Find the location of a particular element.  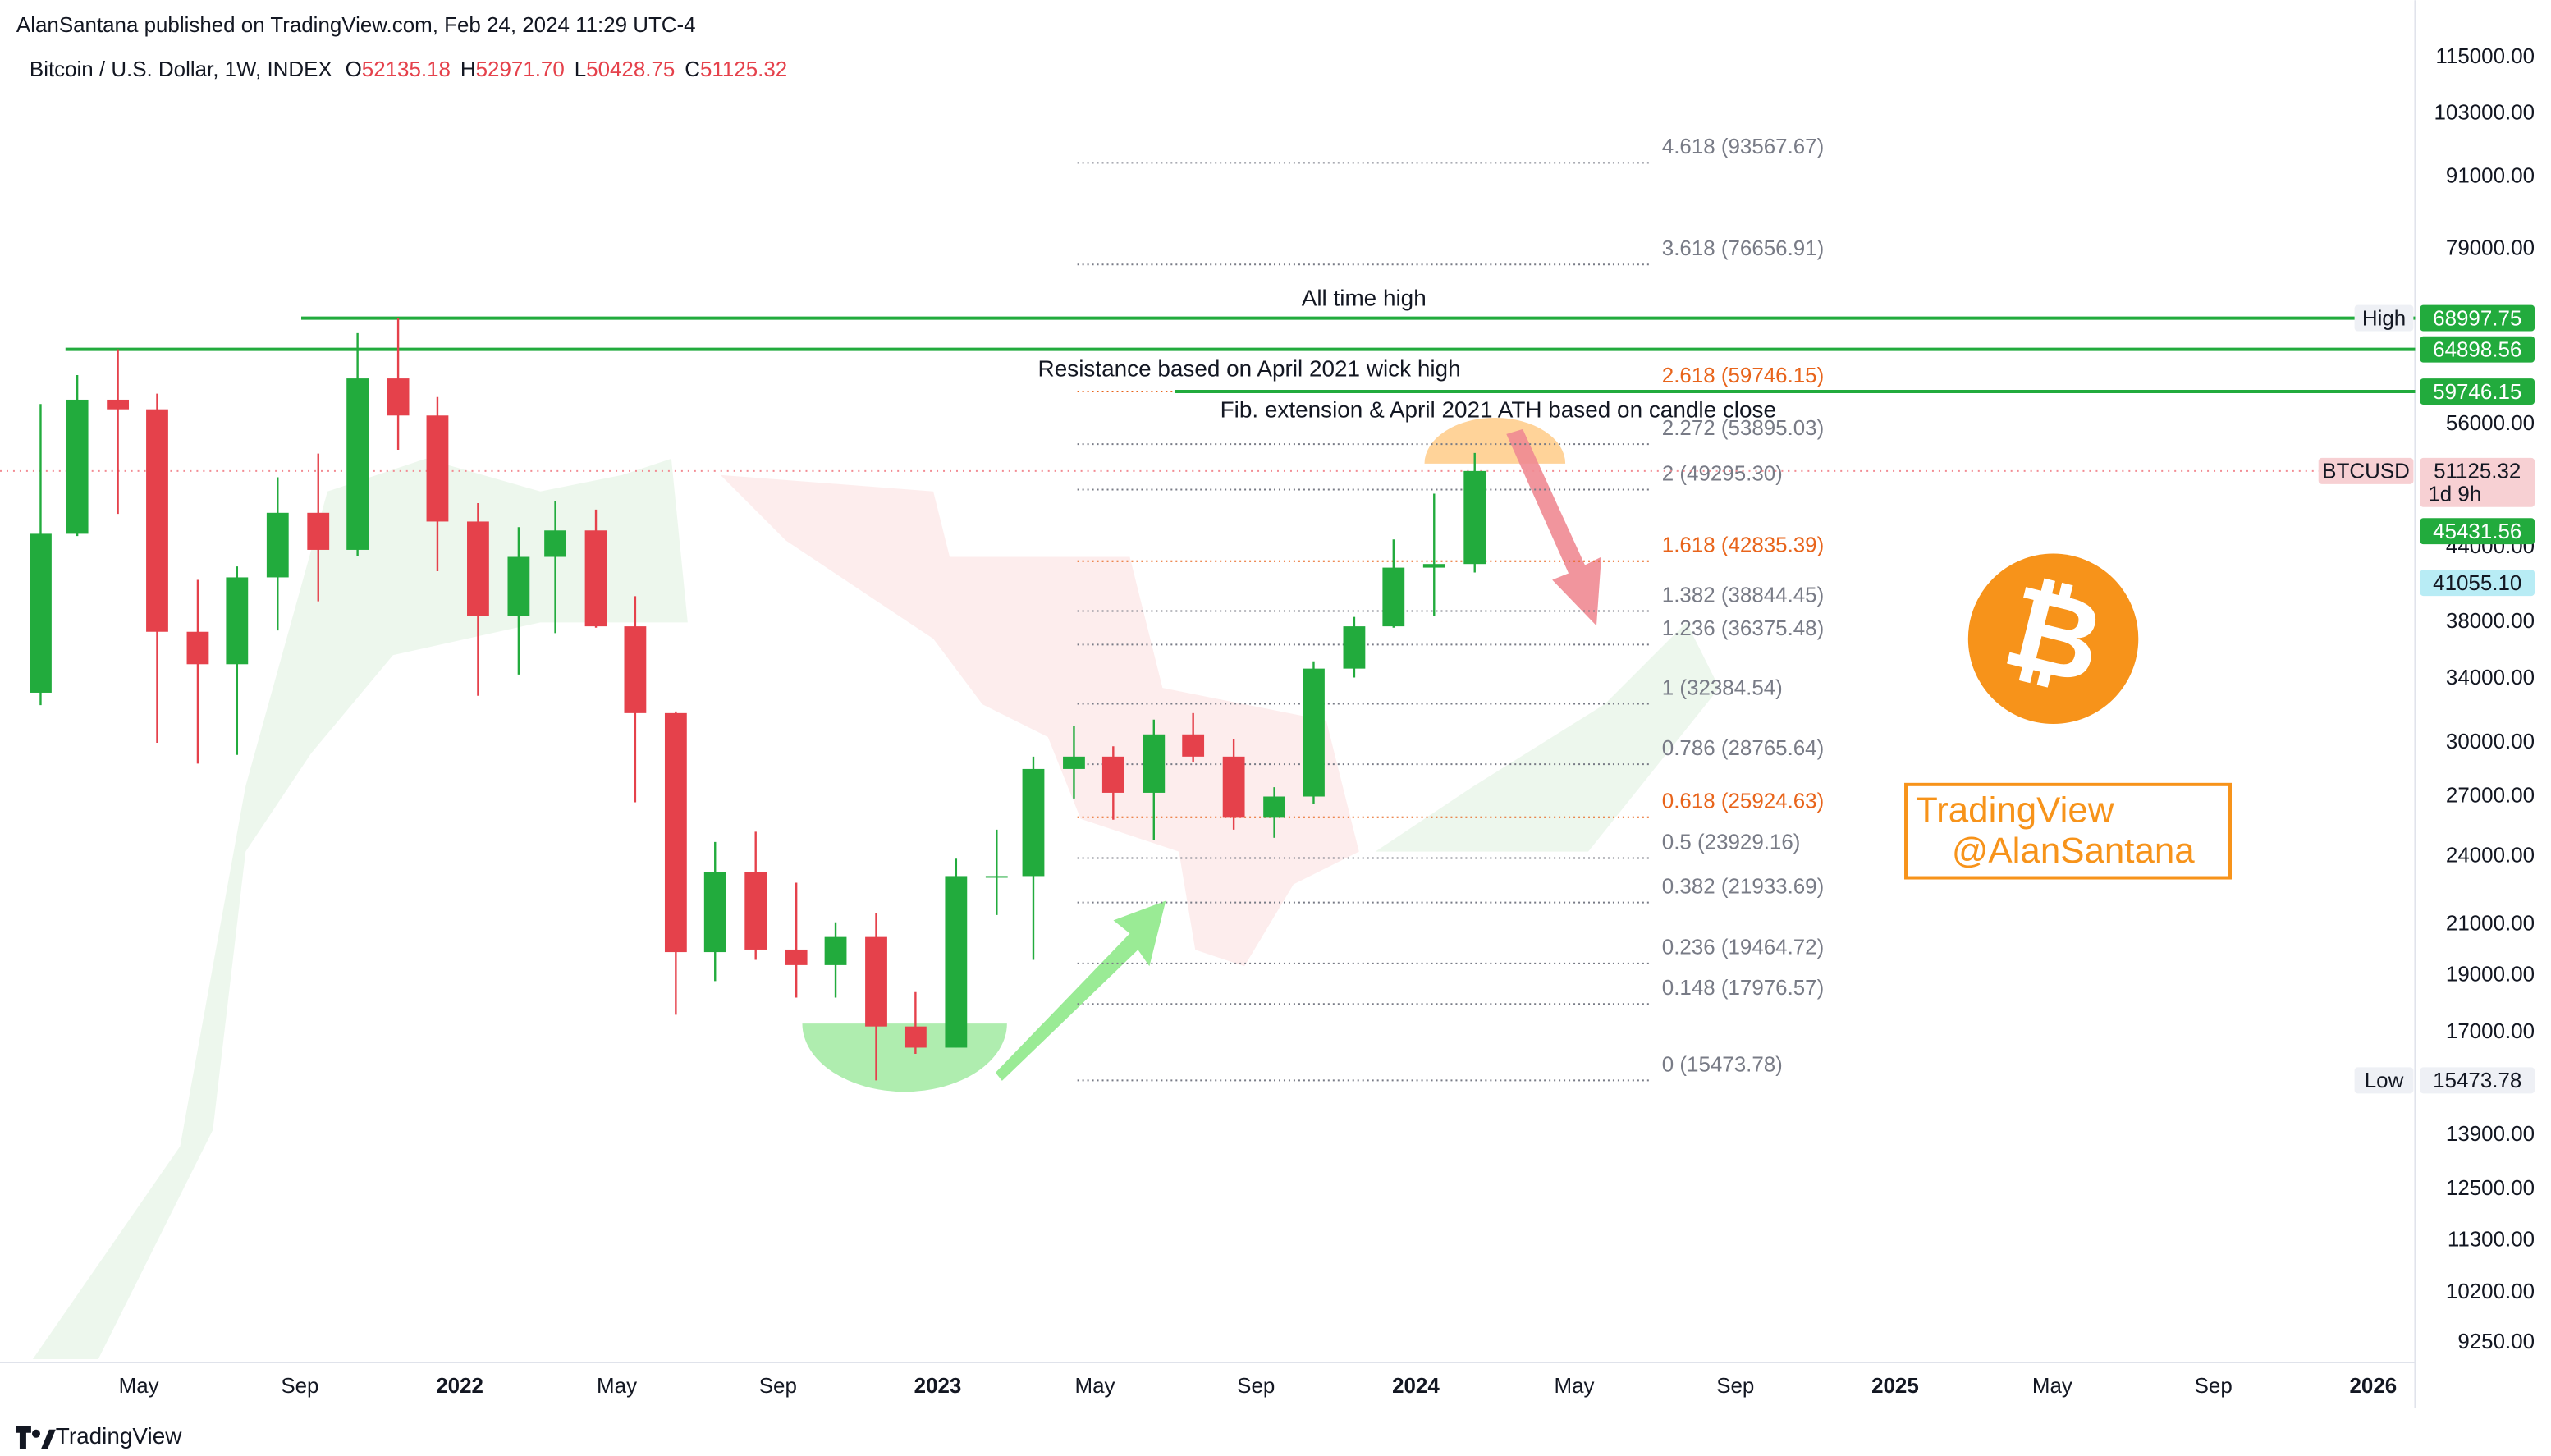

fib-label: 0.236 (19464.72) is located at coordinates (1743, 947).